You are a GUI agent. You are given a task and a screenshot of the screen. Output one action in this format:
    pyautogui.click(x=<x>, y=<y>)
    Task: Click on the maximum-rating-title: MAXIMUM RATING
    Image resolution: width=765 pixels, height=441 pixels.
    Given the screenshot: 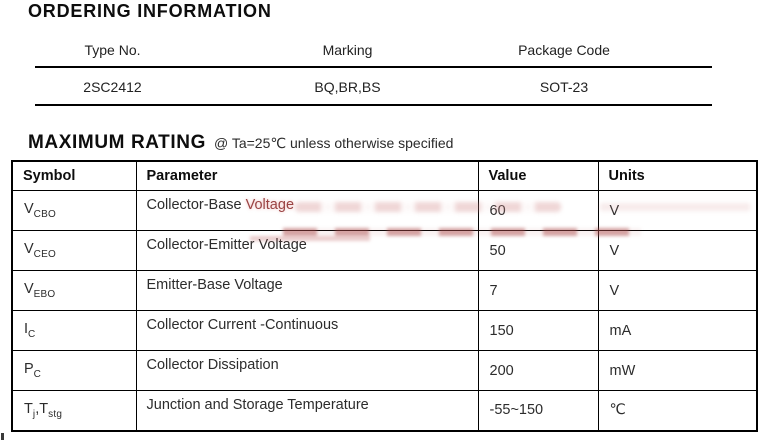 What is the action you would take?
    pyautogui.click(x=117, y=142)
    